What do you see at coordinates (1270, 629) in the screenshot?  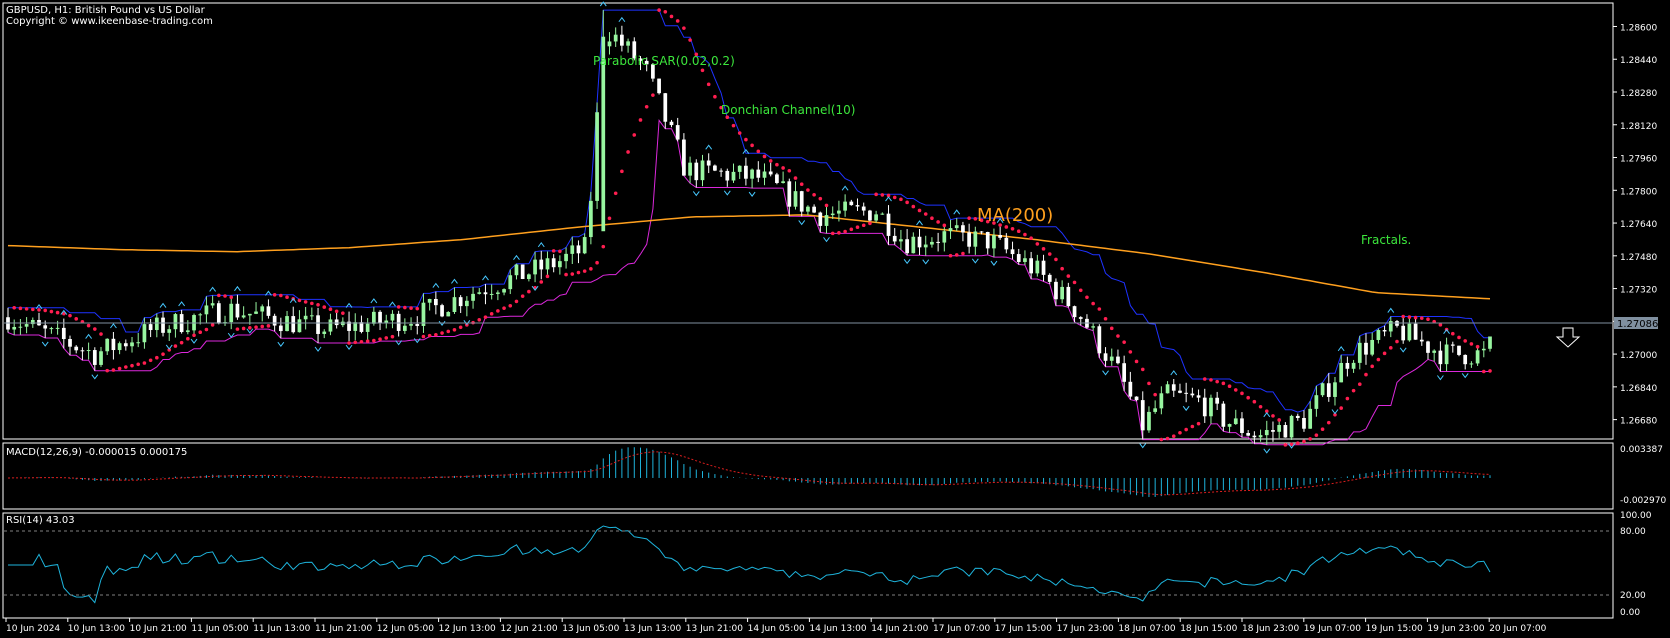 I see `time-tick-label: 18 Jun 23:00` at bounding box center [1270, 629].